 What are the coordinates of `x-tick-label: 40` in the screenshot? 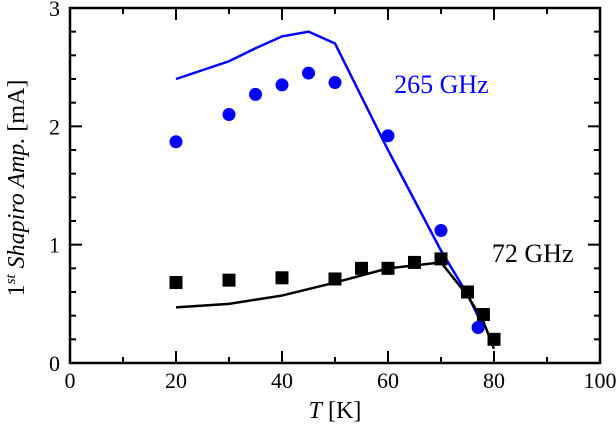 It's located at (282, 380).